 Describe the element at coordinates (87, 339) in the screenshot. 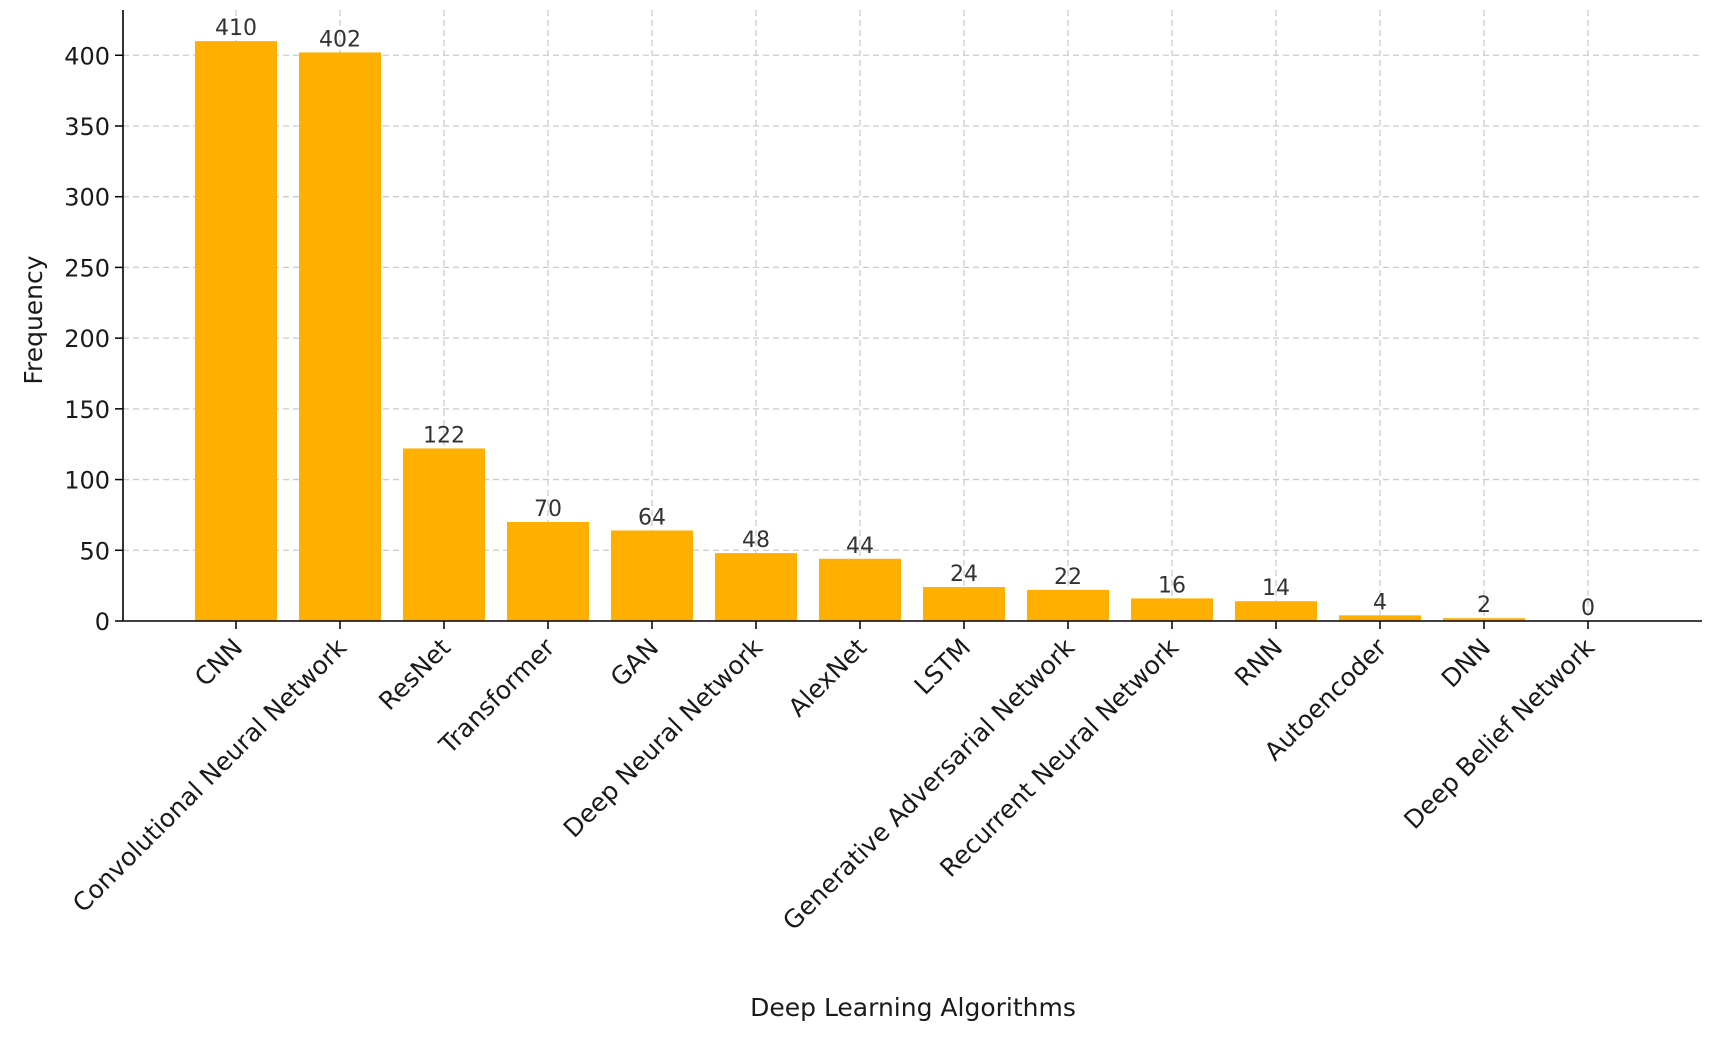

I see `y-tick-label: 200` at that location.